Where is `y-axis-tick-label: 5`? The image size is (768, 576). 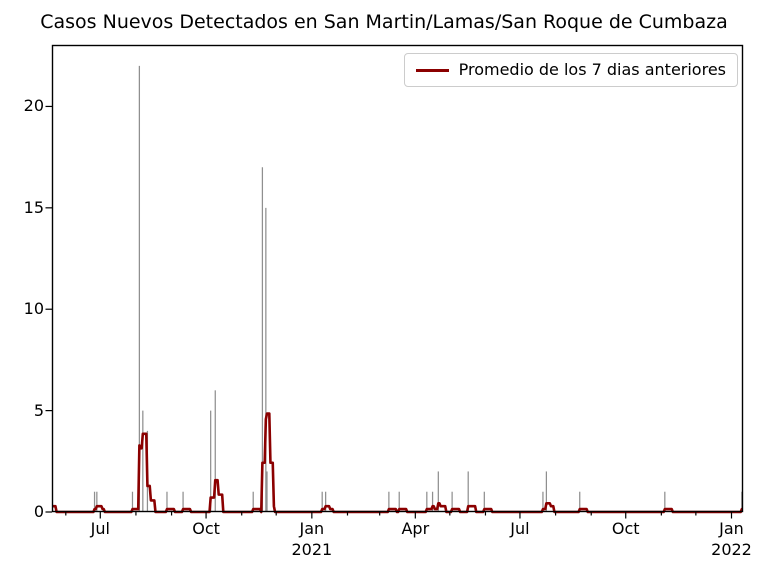 y-axis-tick-label: 5 is located at coordinates (38, 410).